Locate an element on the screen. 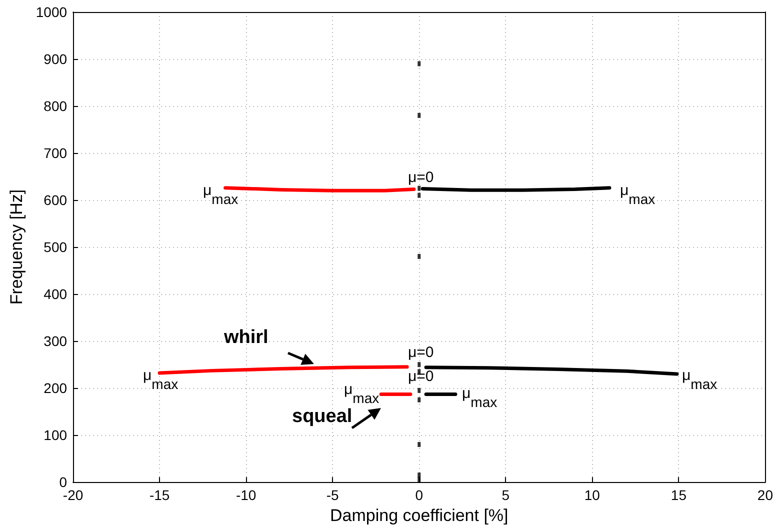  y-tick-label: 700 is located at coordinates (56, 153).